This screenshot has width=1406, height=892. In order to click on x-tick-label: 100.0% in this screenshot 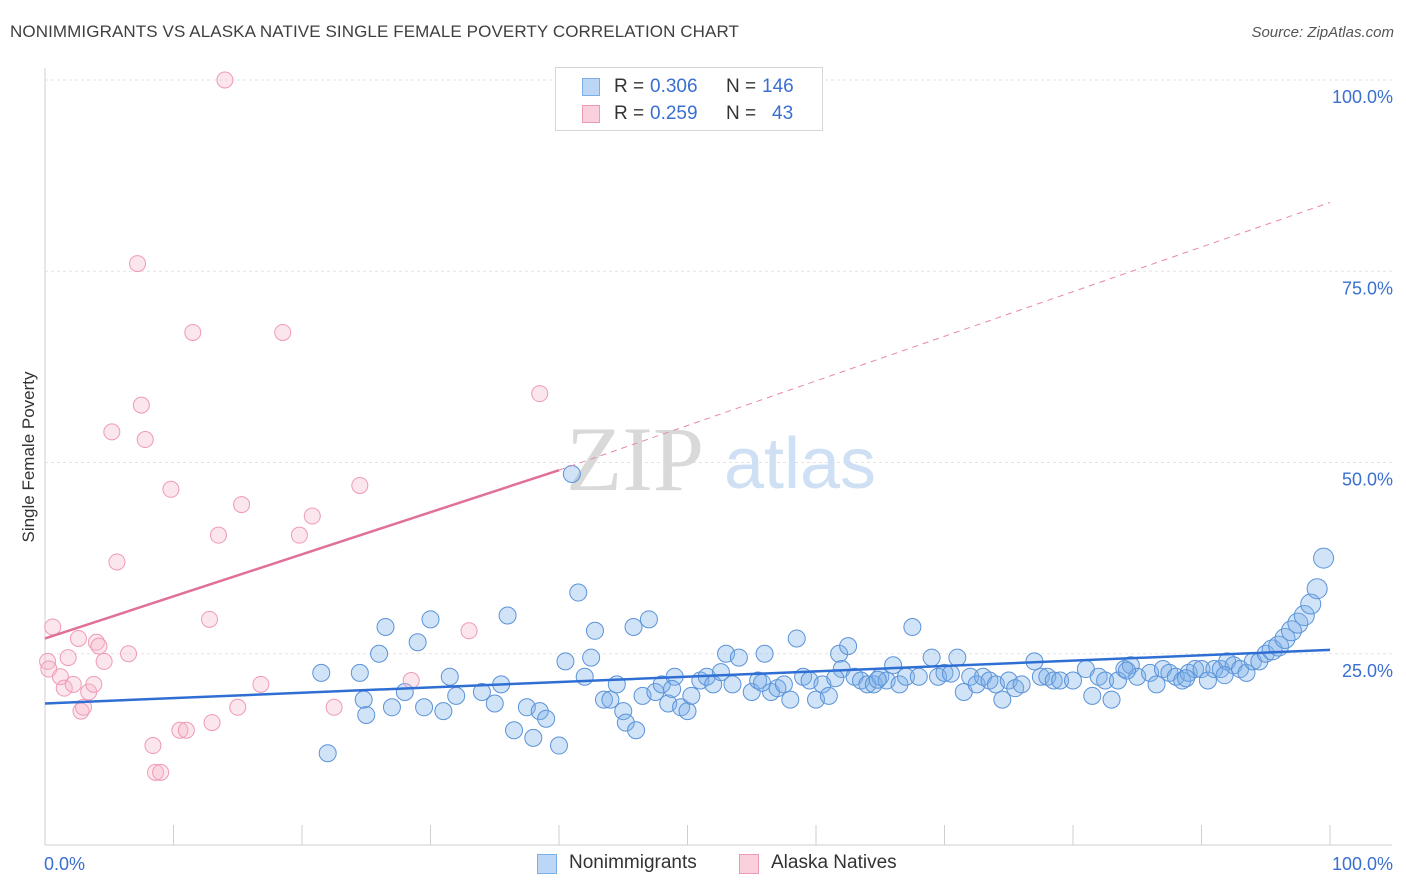, I will do `click(1362, 864)`.